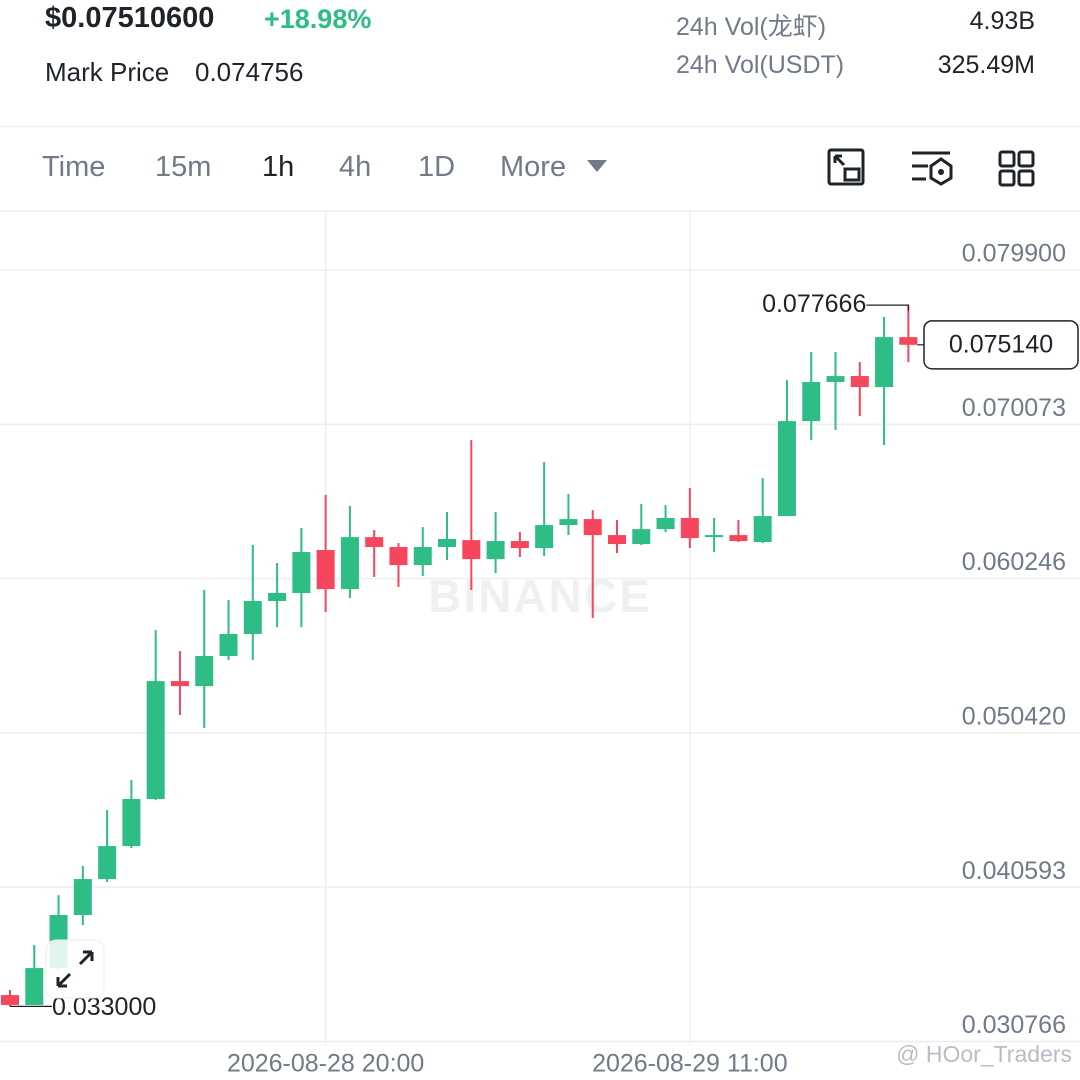 The image size is (1080, 1080). I want to click on price-change: +18.98%, so click(318, 19).